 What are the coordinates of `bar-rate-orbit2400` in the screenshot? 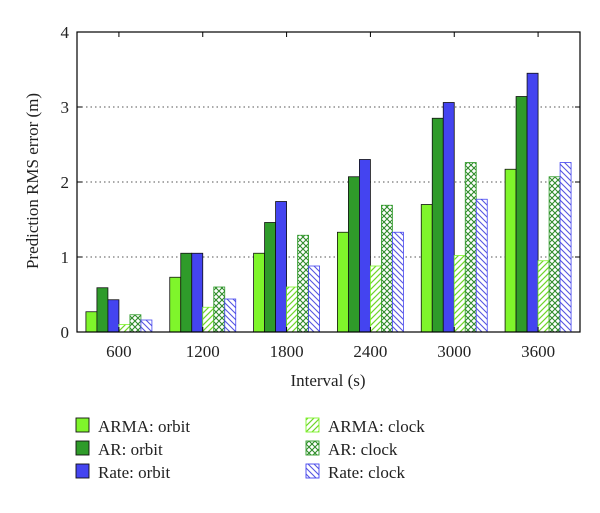 It's located at (365, 246).